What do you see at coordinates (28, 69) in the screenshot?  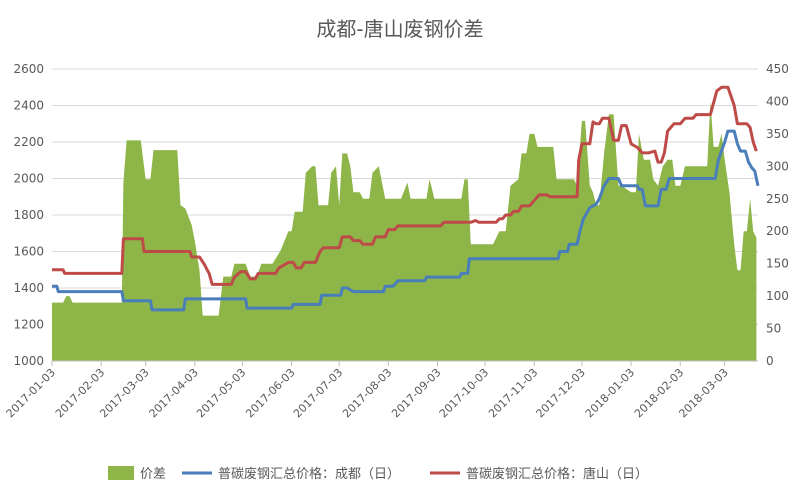 I see `y-left-tick-label: 2600` at bounding box center [28, 69].